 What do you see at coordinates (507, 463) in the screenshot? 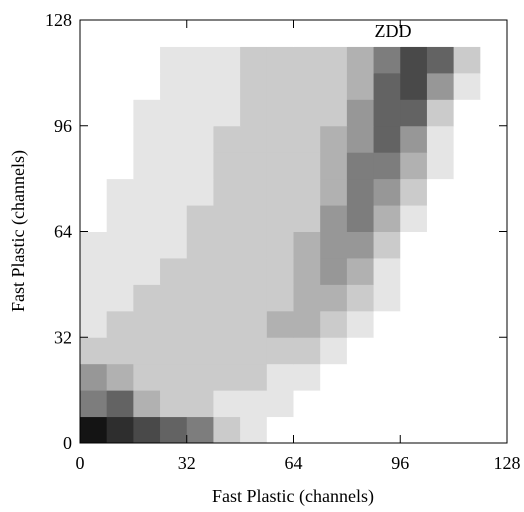
I see `x-tick-label: 128` at bounding box center [507, 463].